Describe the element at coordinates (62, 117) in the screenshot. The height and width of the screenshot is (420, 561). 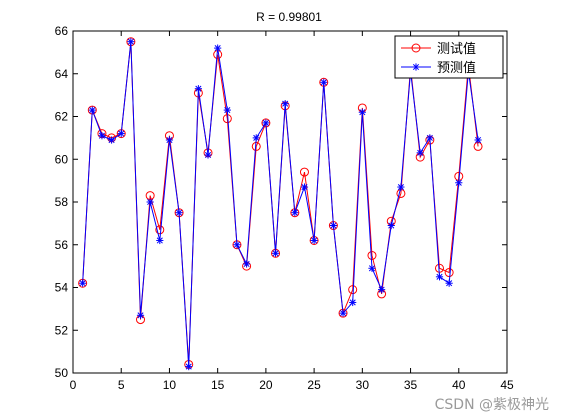
I see `y-tick-label: 62` at that location.